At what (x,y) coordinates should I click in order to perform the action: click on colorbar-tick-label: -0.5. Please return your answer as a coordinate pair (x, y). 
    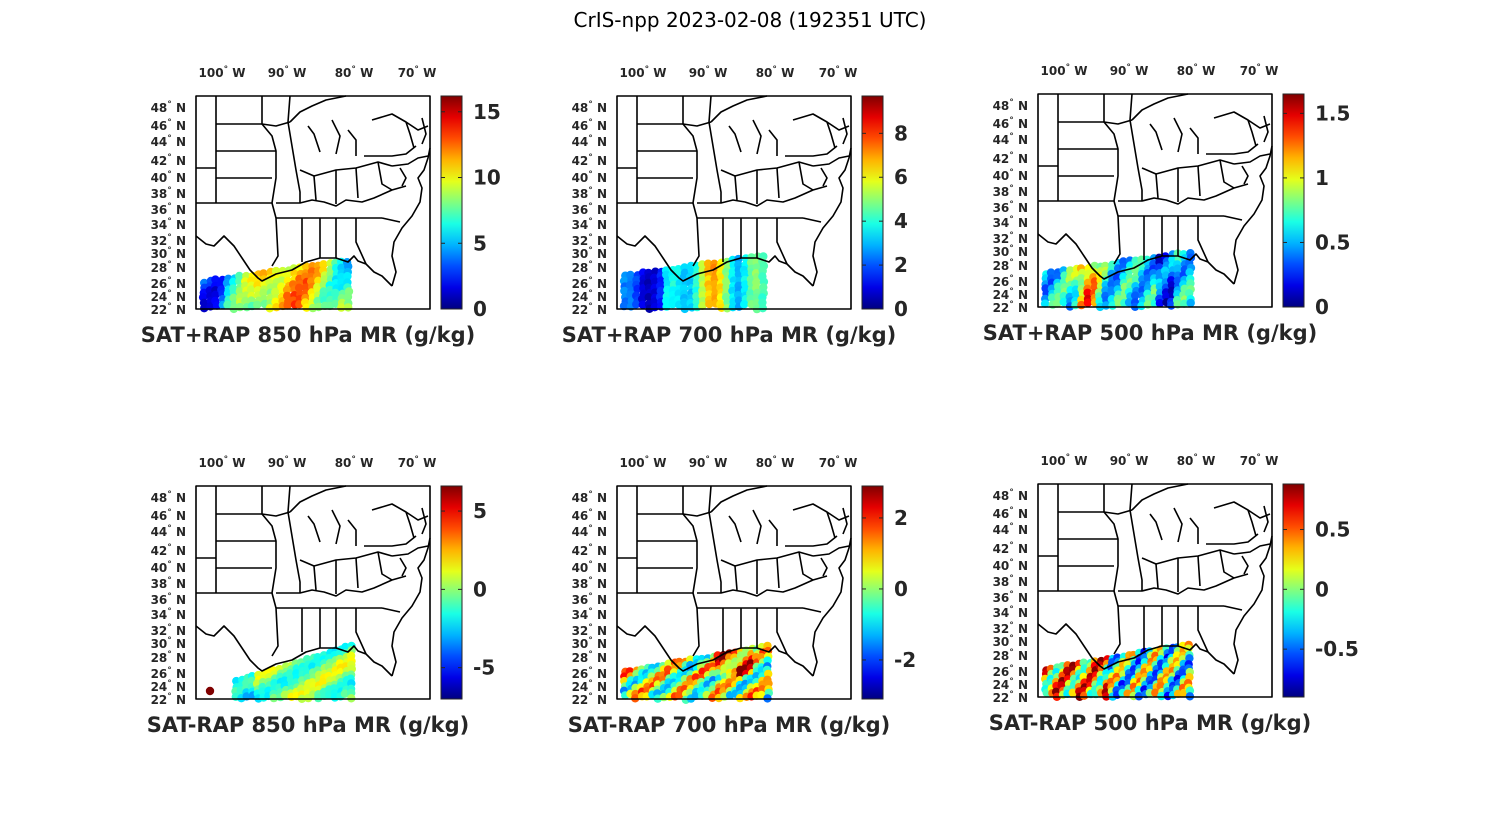
    Looking at the image, I should click on (1337, 649).